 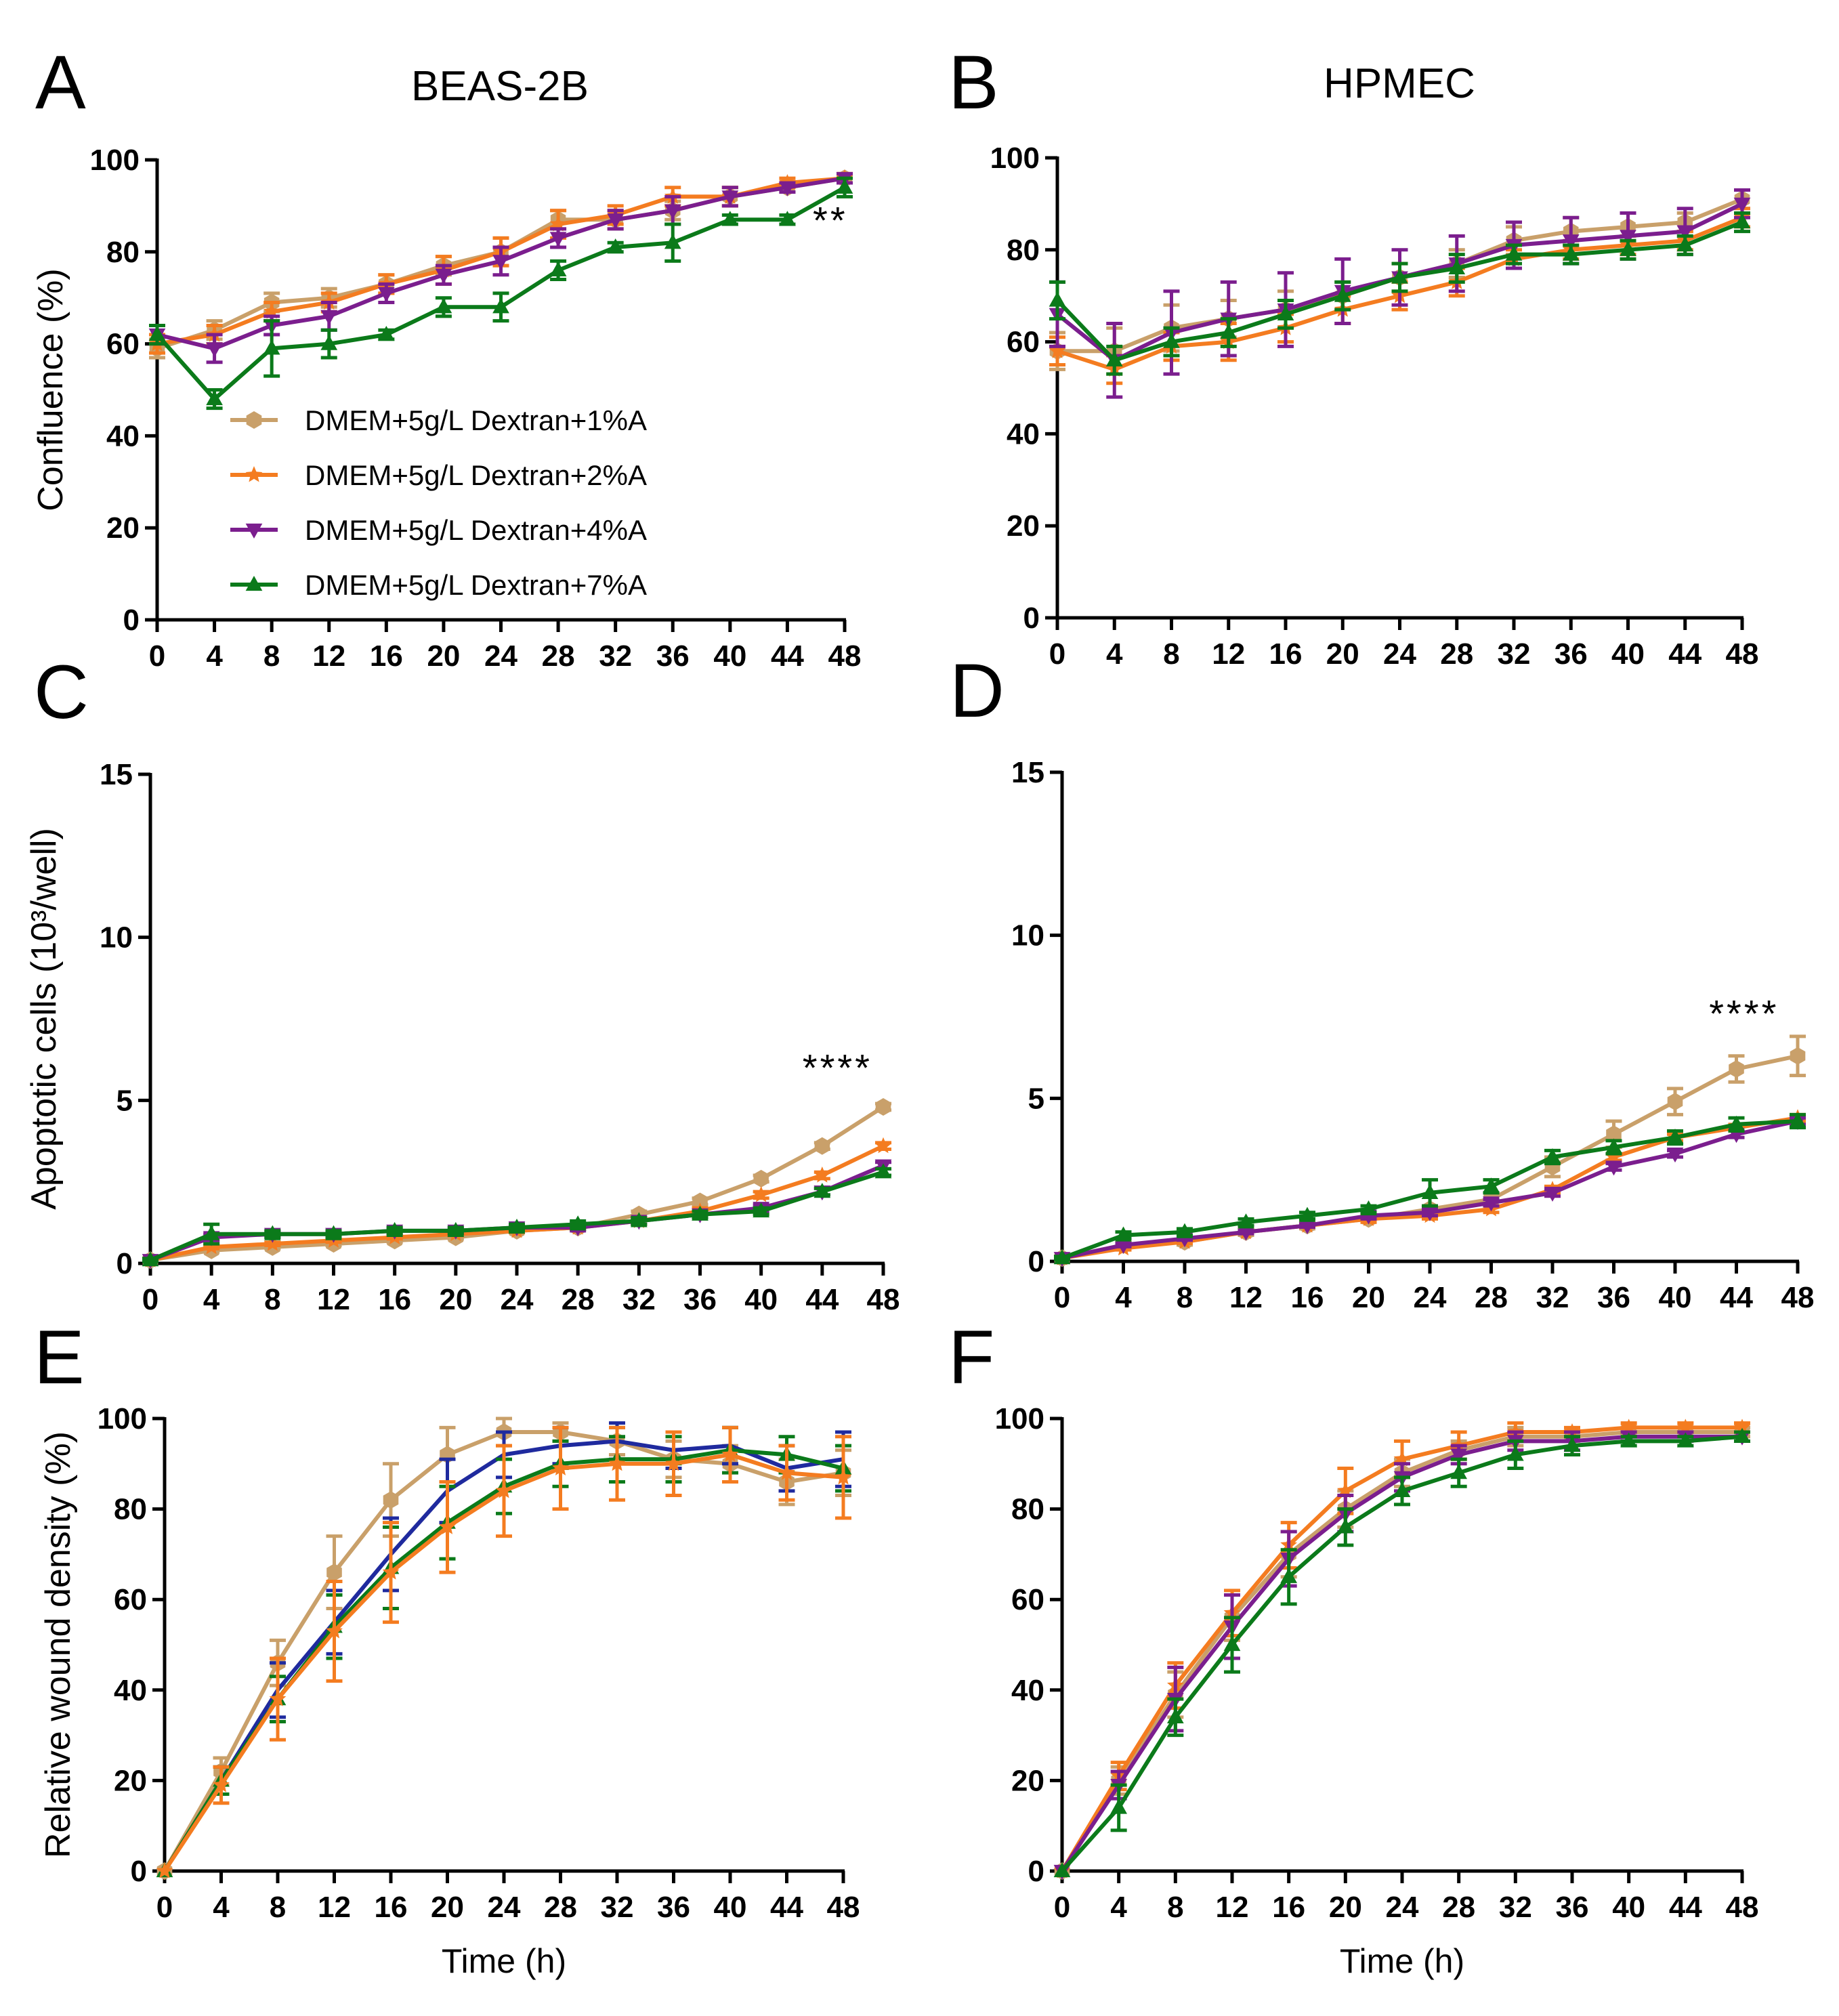 What do you see at coordinates (1430, 1297) in the screenshot?
I see `x-tick-label: 24` at bounding box center [1430, 1297].